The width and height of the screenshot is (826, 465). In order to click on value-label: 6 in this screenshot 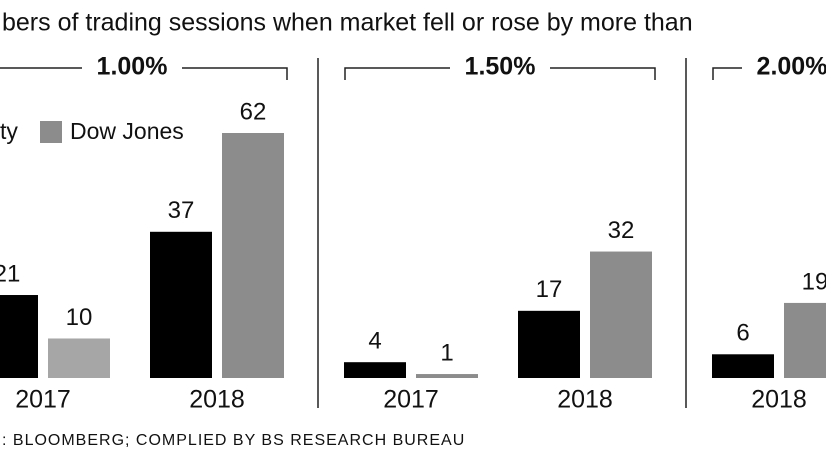, I will do `click(742, 333)`.